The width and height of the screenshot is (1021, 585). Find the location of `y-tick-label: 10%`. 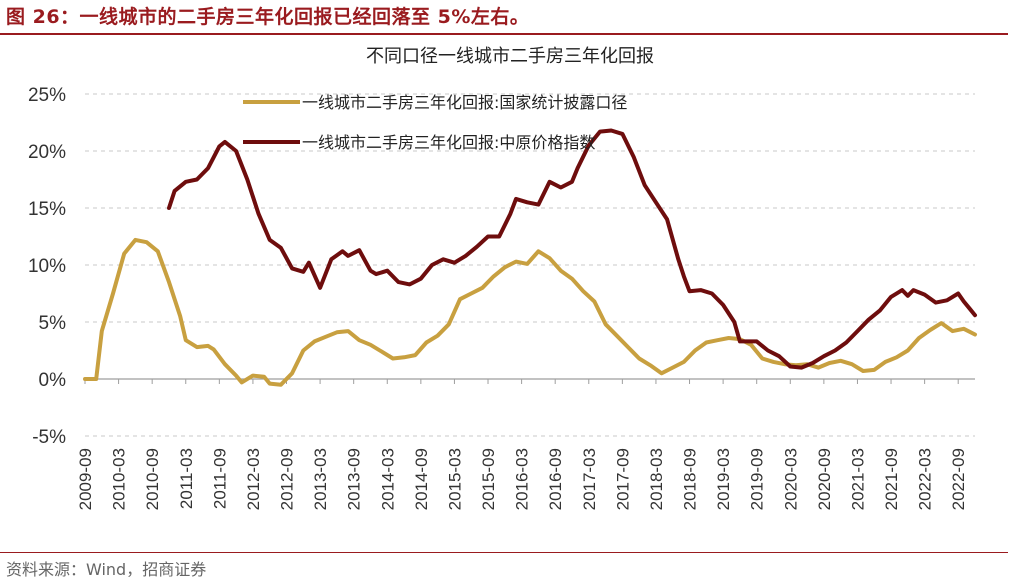

y-tick-label: 10% is located at coordinates (47, 266).